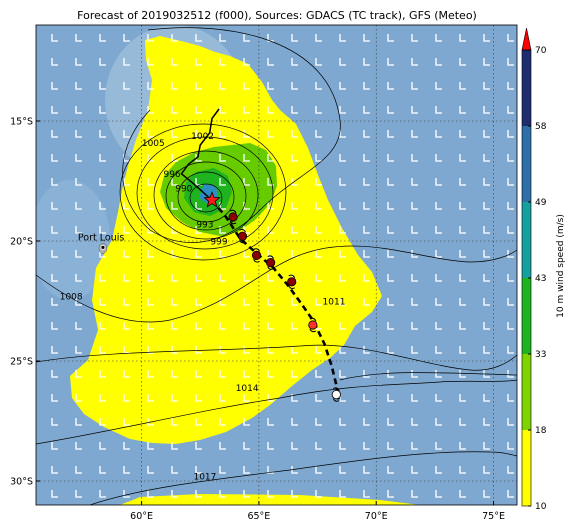 Image resolution: width=575 pixels, height=529 pixels. I want to click on colorbar-tick-label: 10, so click(541, 507).